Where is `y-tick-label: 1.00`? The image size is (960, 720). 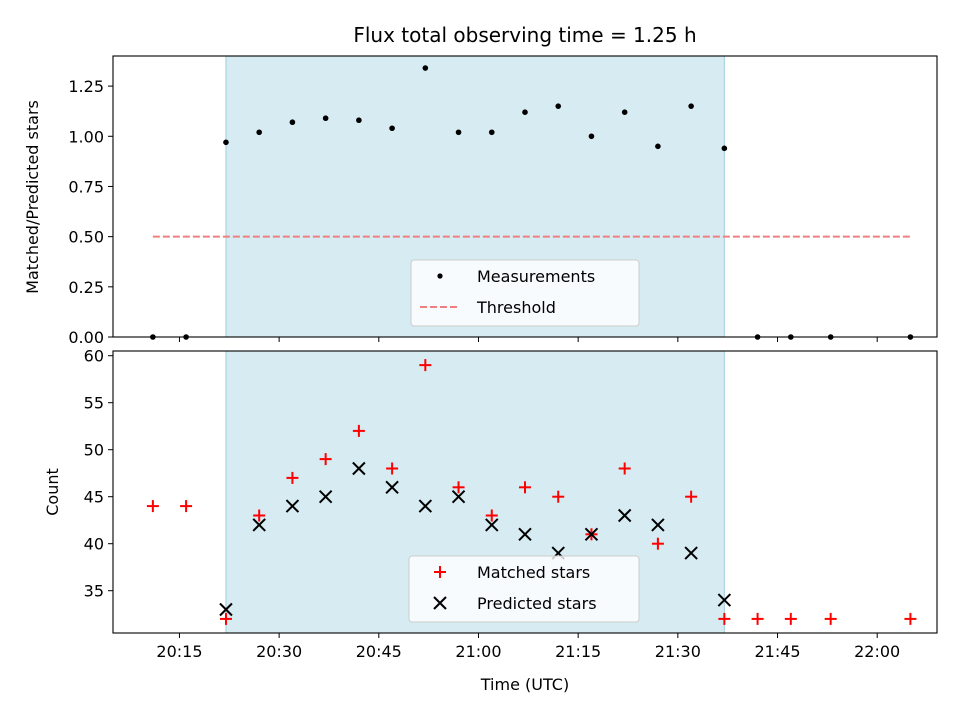 y-tick-label: 1.00 is located at coordinates (86, 136).